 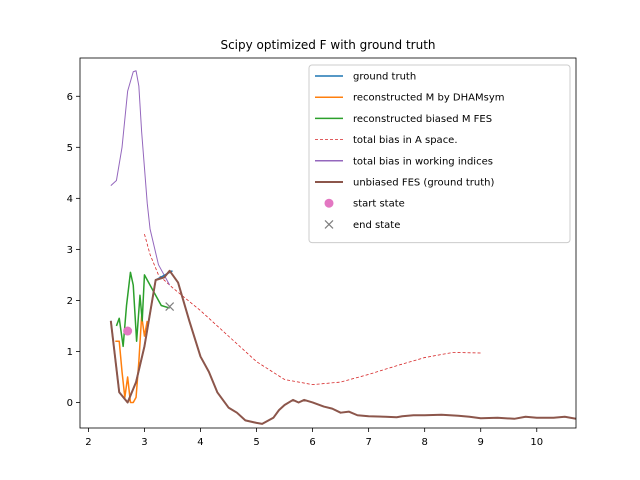 I want to click on legend-label: ground truth, so click(x=384, y=77).